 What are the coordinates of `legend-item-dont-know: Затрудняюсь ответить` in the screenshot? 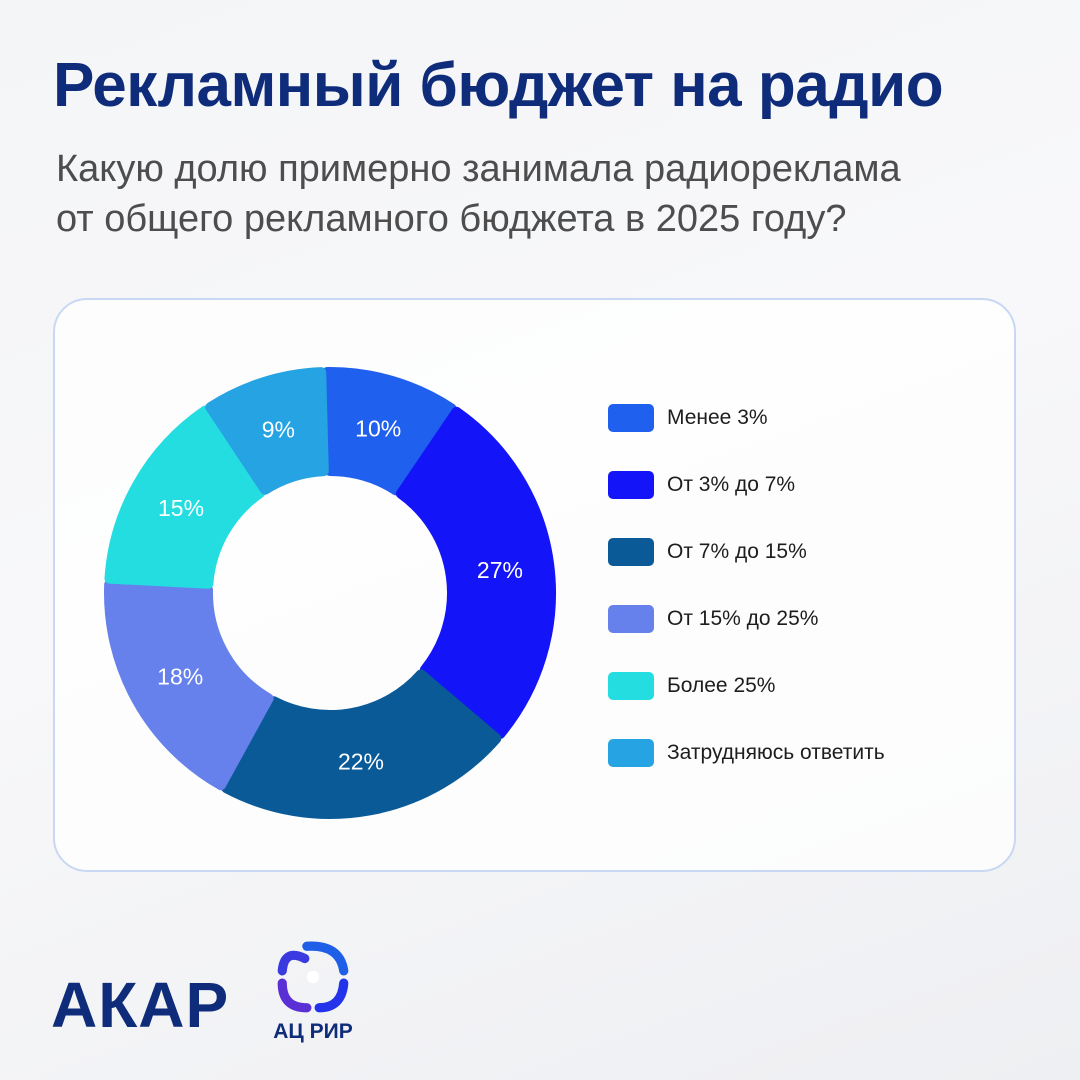 It's located at (798, 753).